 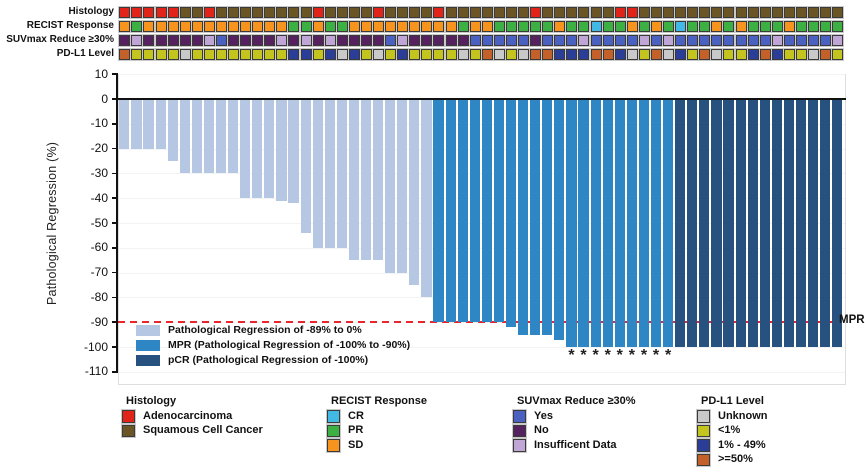 I want to click on y-tick-label: -20, so click(x=99, y=148).